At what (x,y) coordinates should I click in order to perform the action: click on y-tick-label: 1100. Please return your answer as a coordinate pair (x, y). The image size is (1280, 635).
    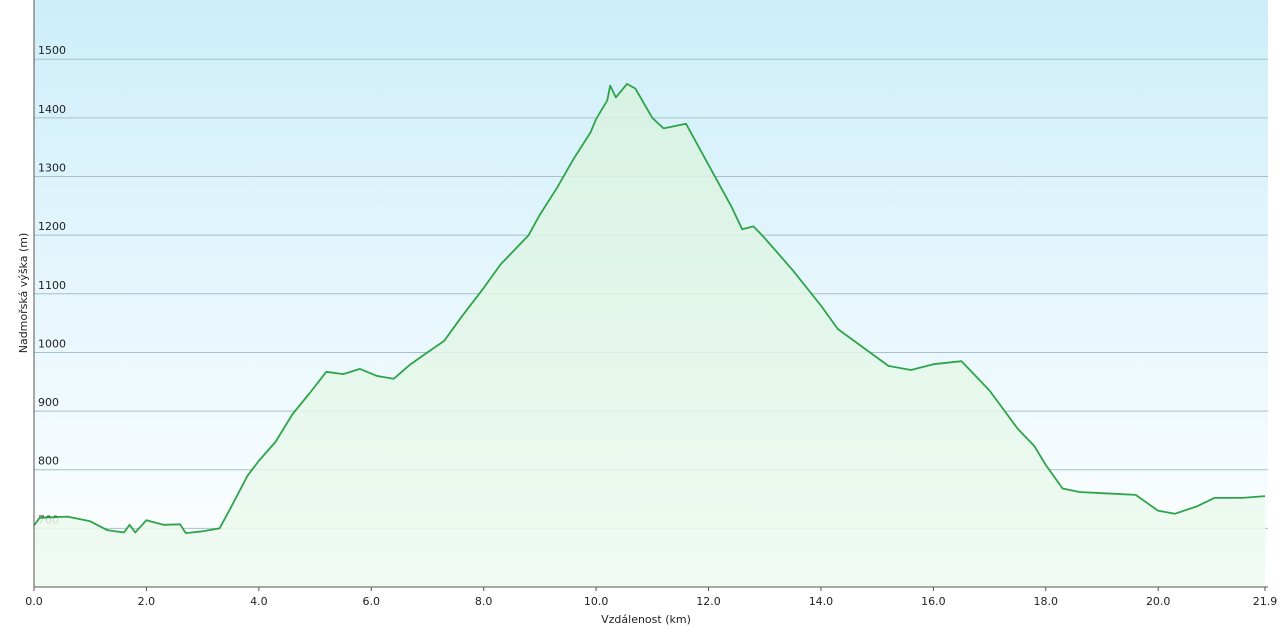
    Looking at the image, I should click on (52, 285).